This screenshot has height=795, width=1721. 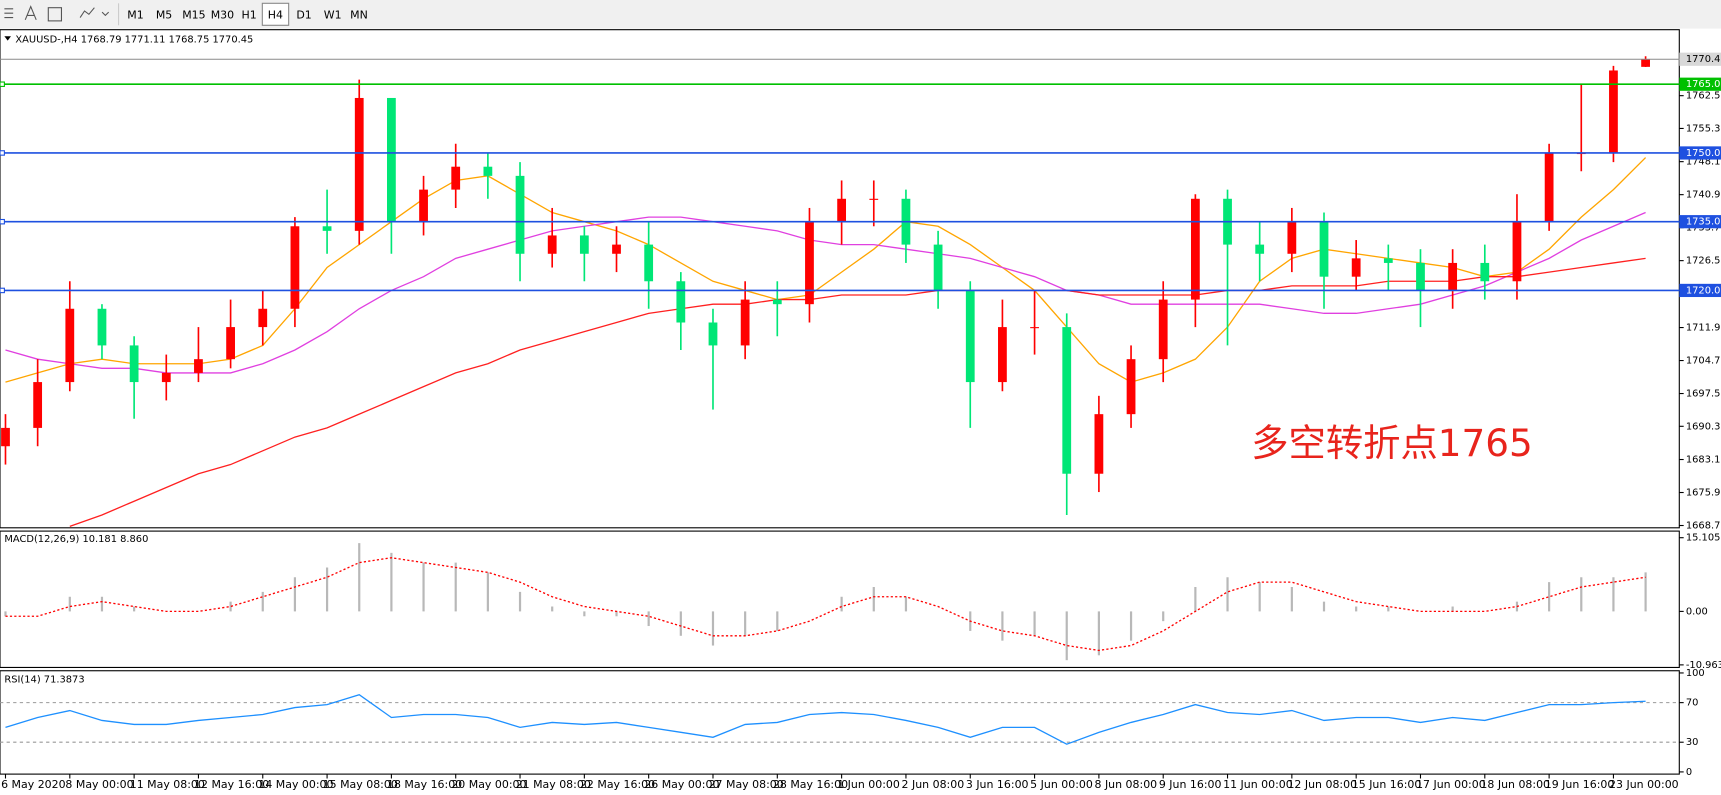 I want to click on x-tick-label: 18 May 16:00, so click(x=424, y=784).